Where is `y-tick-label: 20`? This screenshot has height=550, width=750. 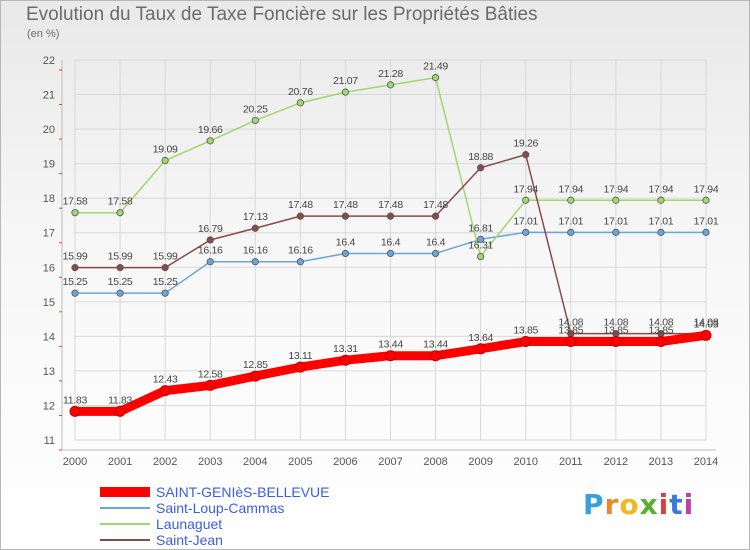 y-tick-label: 20 is located at coordinates (49, 130).